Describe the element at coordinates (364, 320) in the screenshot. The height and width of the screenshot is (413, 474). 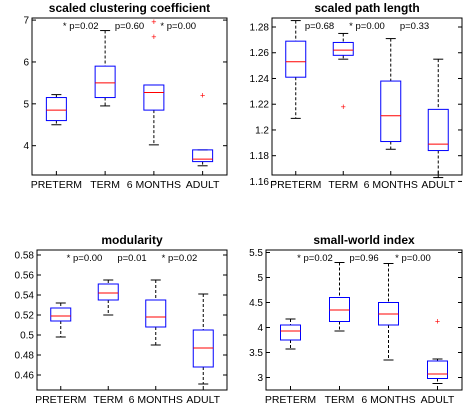
I see `plot-frame` at that location.